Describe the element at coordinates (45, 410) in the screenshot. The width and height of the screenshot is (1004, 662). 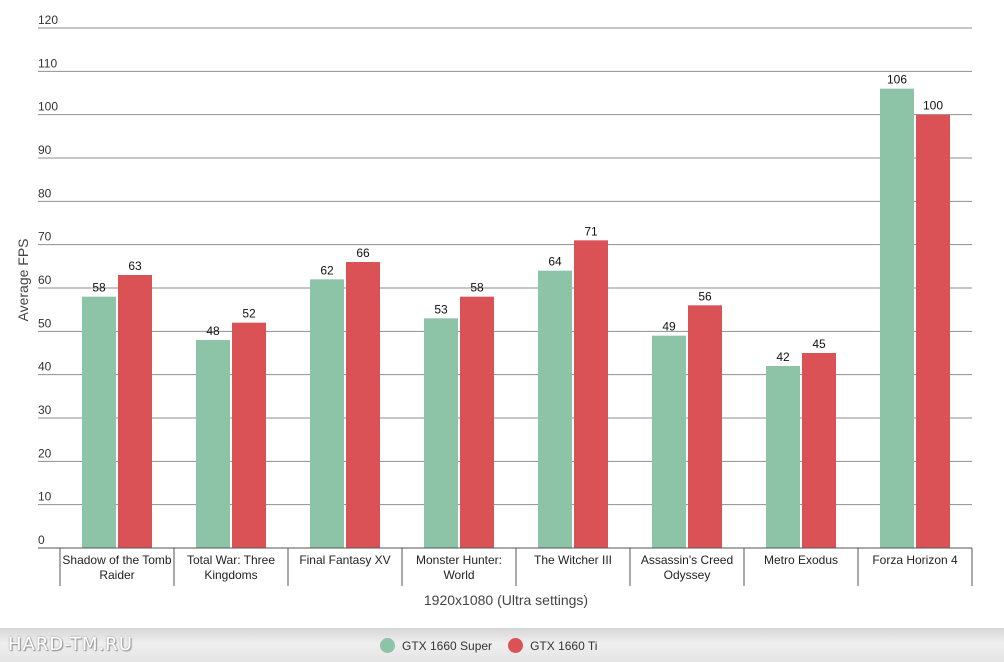
I see `y-tick-label: 30` at that location.